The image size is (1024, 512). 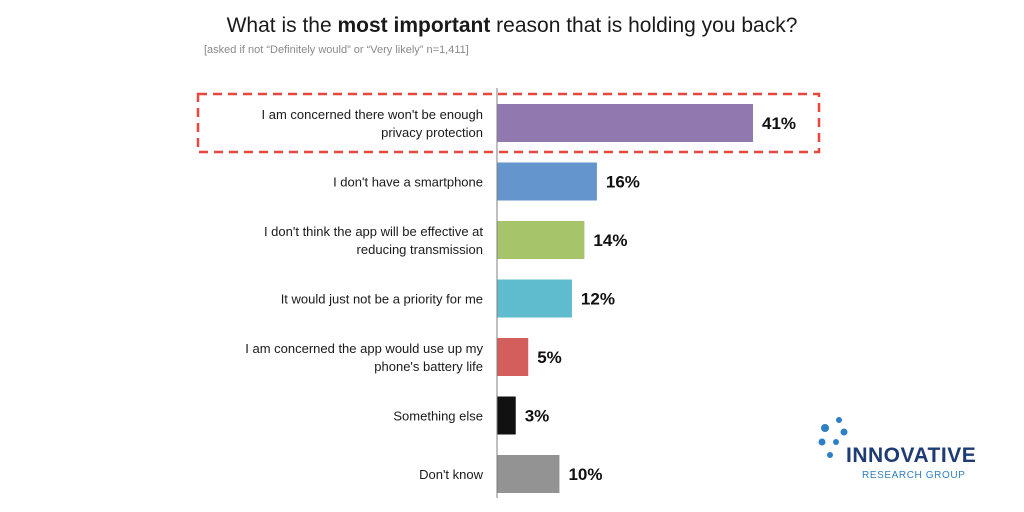 I want to click on company-logo: INNOVATIVE RESEARCH GROUP, so click(x=902, y=454).